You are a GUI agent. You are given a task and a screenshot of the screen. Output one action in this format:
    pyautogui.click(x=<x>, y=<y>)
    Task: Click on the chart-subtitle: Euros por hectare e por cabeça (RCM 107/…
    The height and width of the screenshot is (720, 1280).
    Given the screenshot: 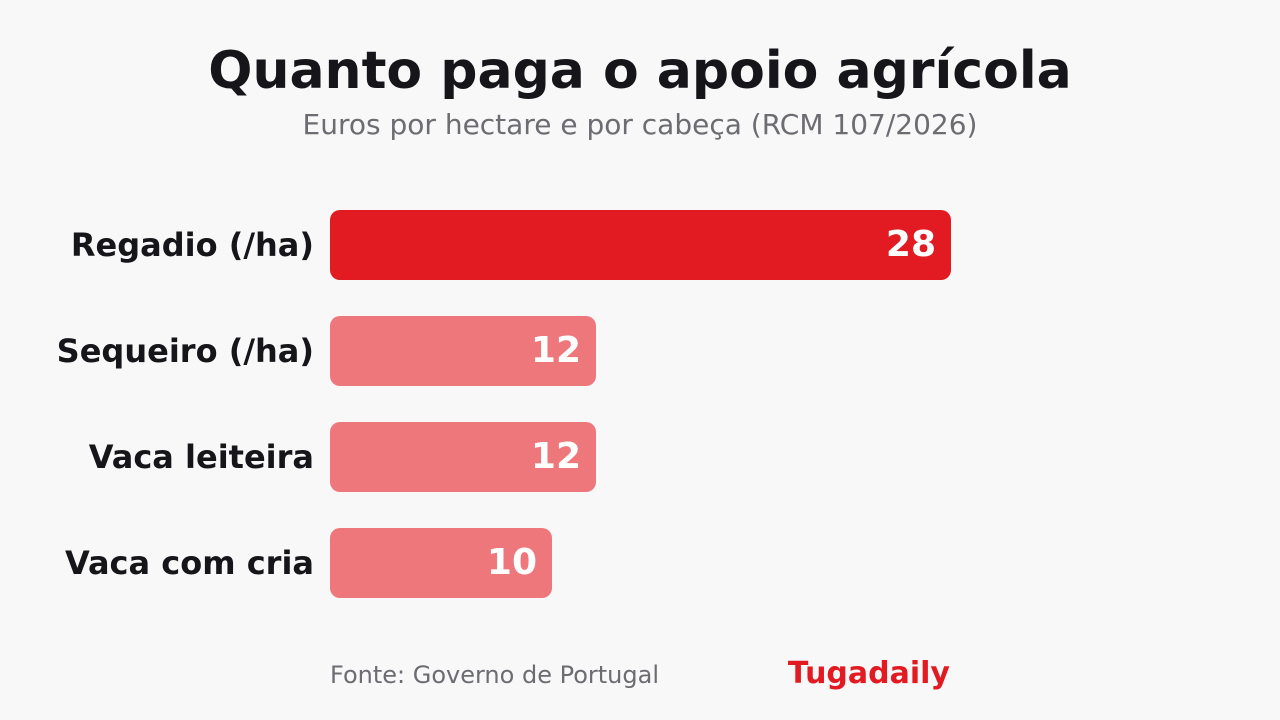 What is the action you would take?
    pyautogui.click(x=640, y=124)
    